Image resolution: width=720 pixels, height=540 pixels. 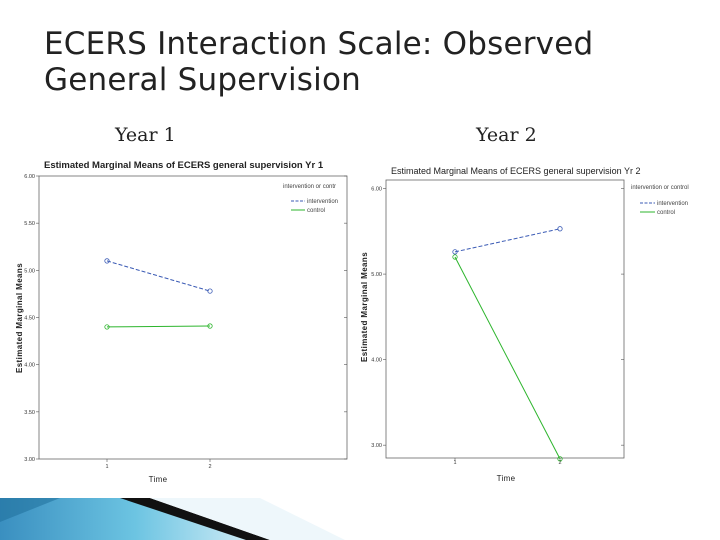 I want to click on legend-title: intervention or control, so click(x=660, y=188).